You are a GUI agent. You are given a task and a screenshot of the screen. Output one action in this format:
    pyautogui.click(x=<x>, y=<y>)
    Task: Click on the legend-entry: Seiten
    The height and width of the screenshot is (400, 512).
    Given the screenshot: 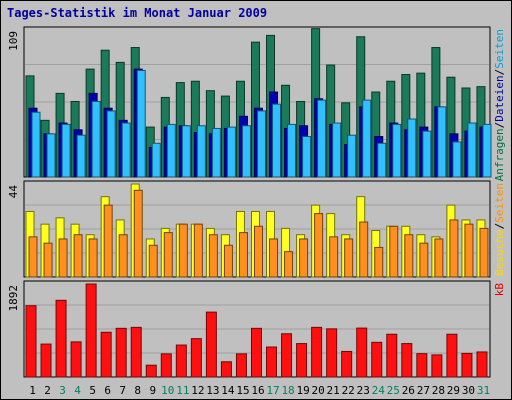 What is the action you would take?
    pyautogui.click(x=499, y=203)
    